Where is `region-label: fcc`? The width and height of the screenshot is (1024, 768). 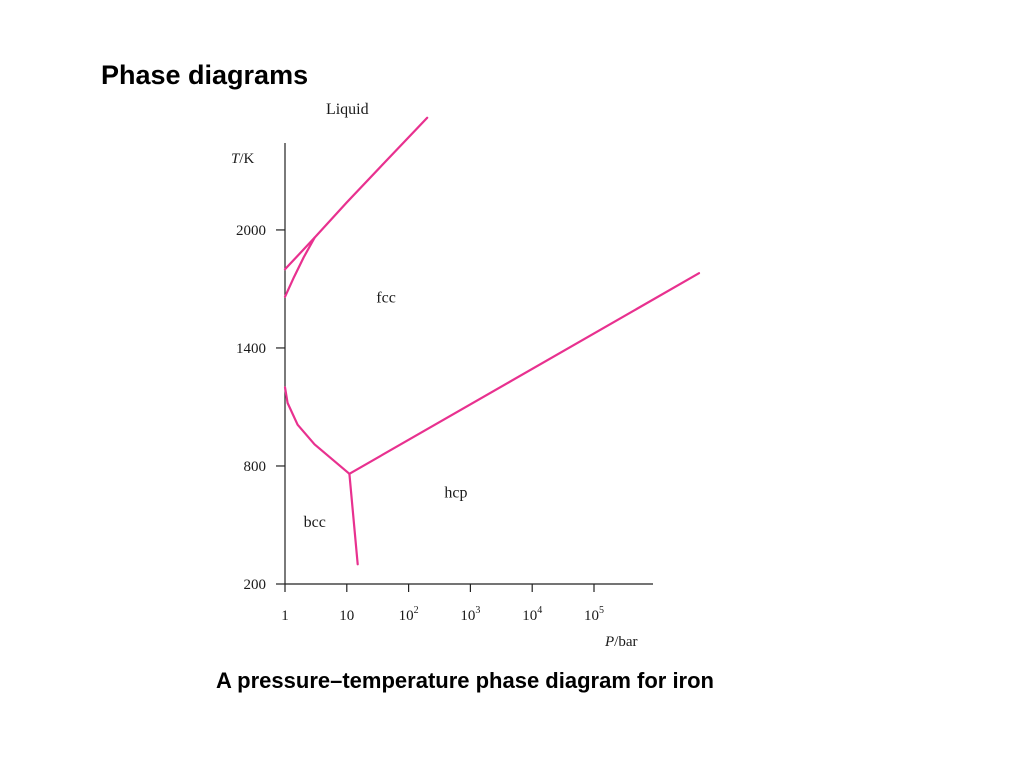 region-label: fcc is located at coordinates (386, 298).